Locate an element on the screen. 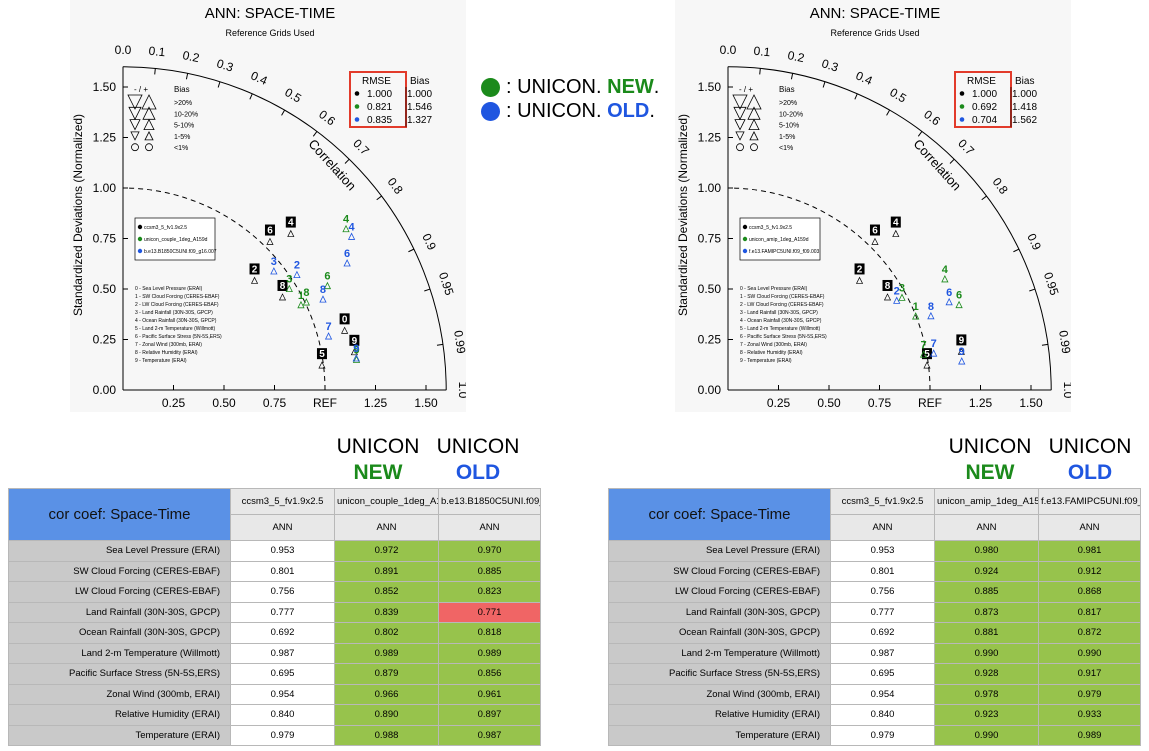 This screenshot has height=751, width=1149. table-cell-value: 0.923 is located at coordinates (986, 715).